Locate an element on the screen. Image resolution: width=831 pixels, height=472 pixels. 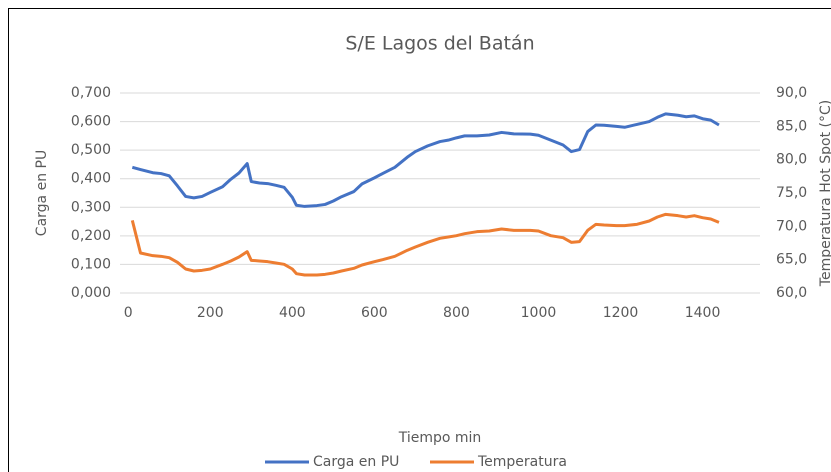
y-tick-label: 0,200 is located at coordinates (91, 236).